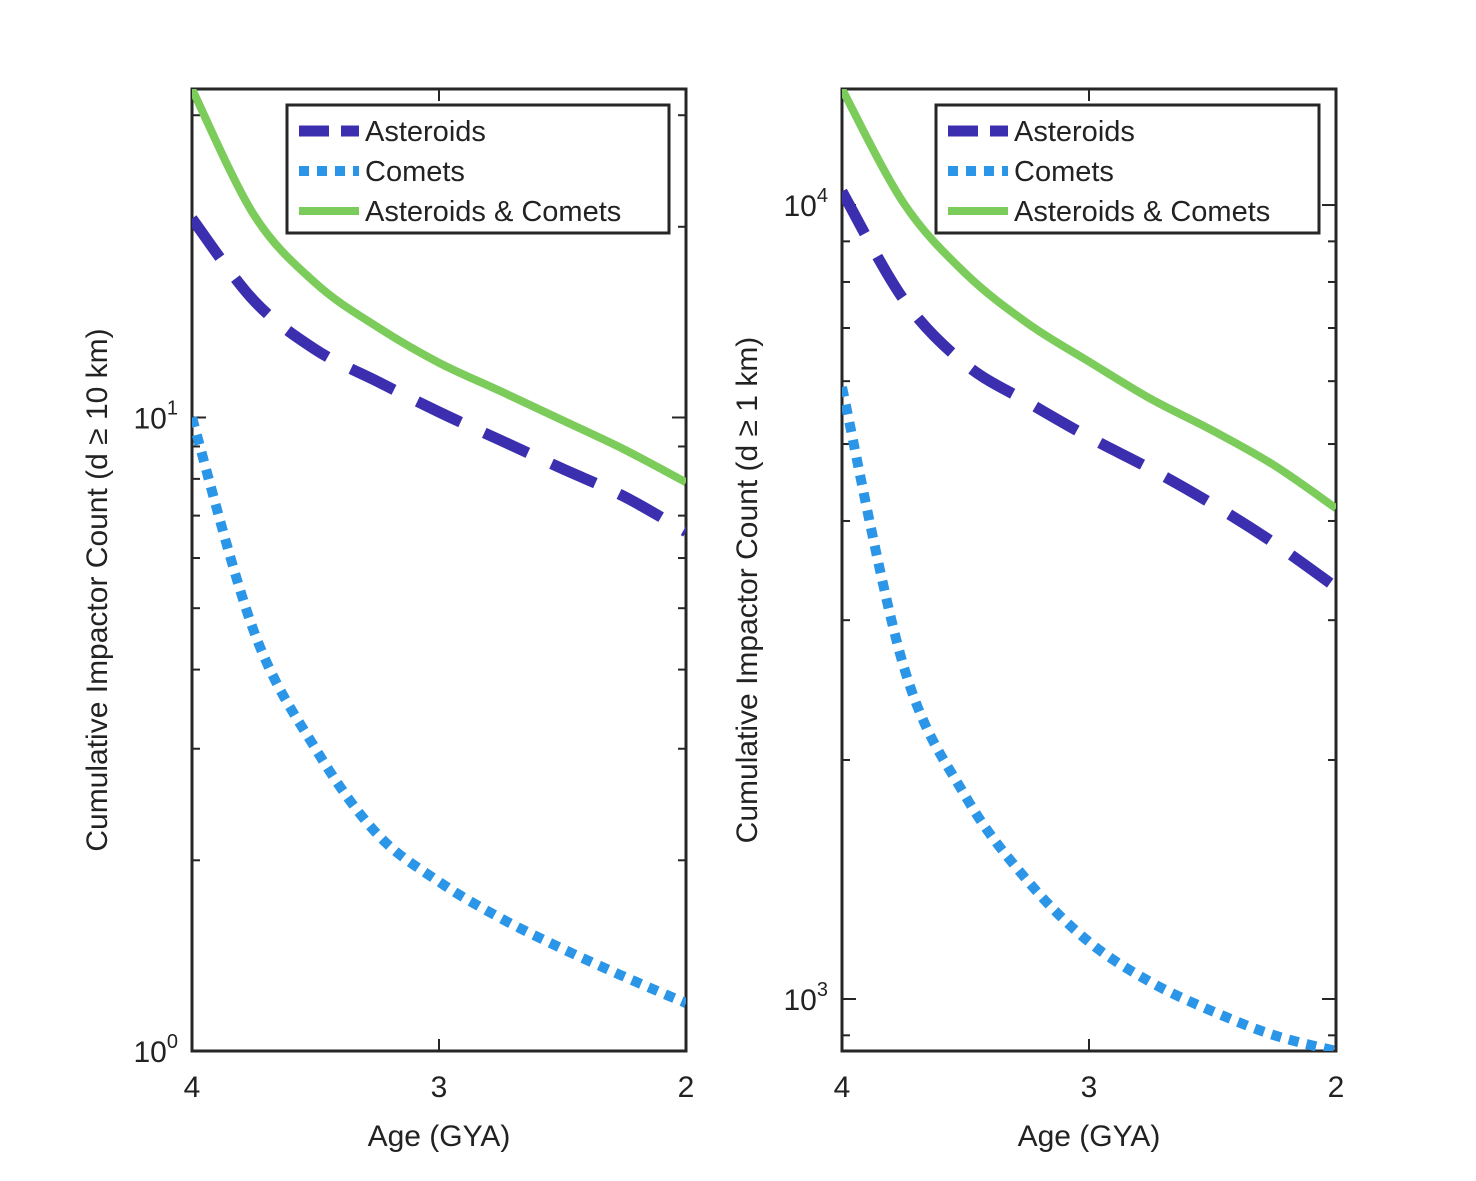 The image size is (1476, 1181). I want to click on y-axis-label: Cumulative Impactor Count (d ≥ 1 km), so click(747, 590).